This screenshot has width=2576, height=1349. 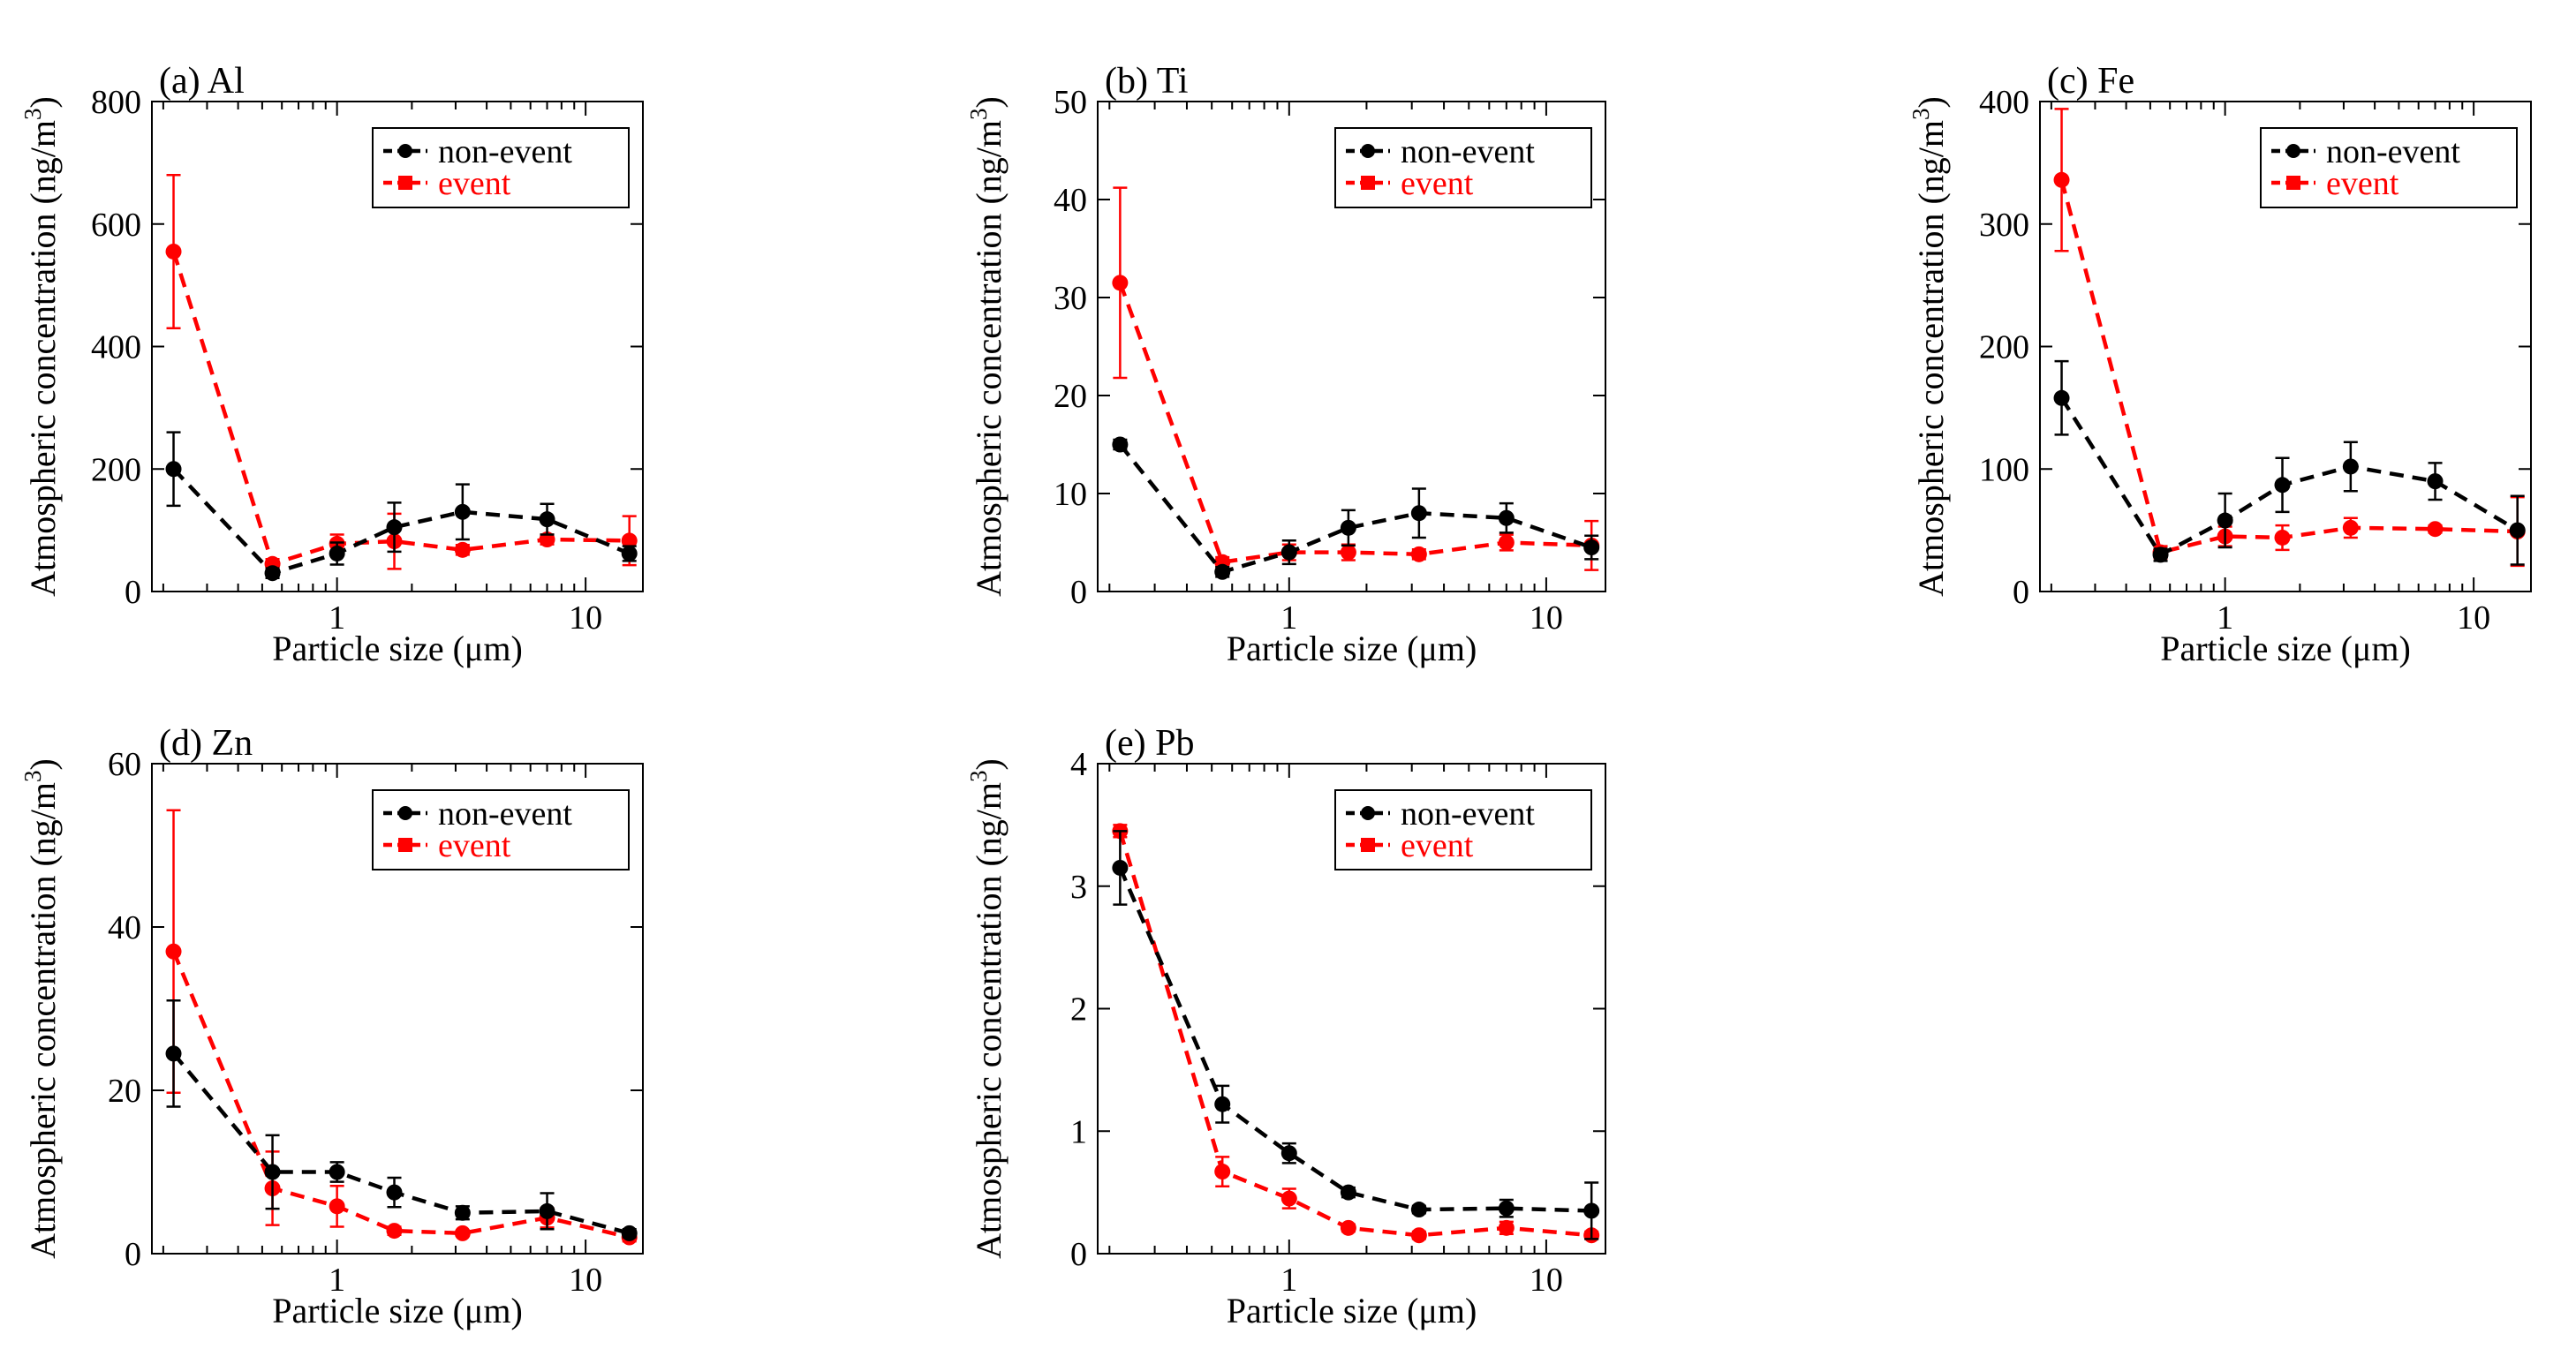 I want to click on y-tick-label: 60, so click(x=124, y=764).